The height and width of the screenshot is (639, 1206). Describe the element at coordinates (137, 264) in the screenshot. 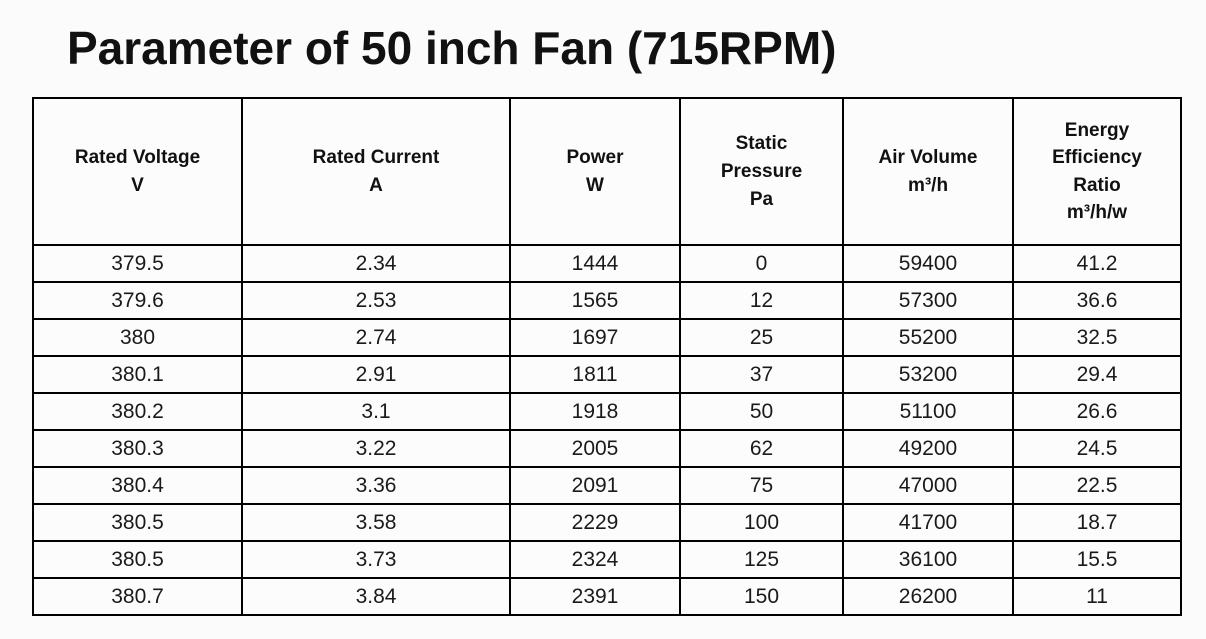

I see `table-cell: 379.5` at that location.